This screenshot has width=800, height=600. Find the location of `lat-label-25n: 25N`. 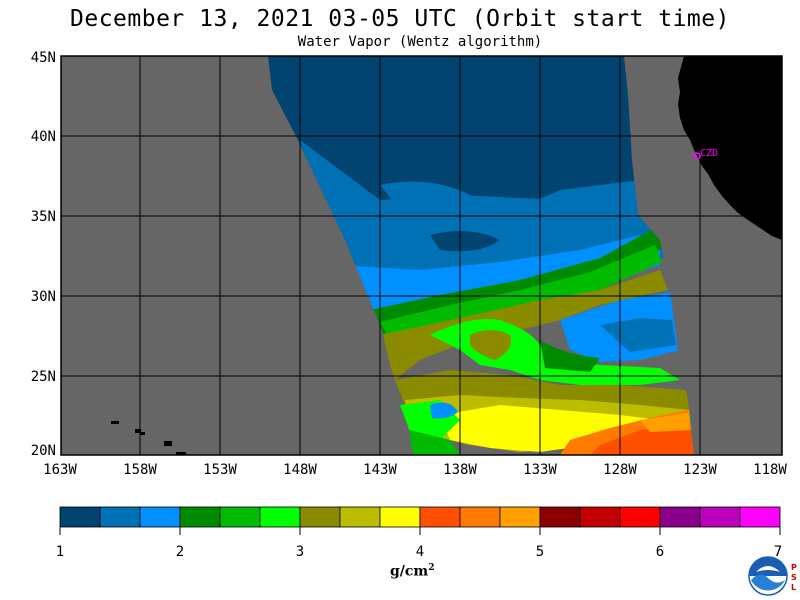

lat-label-25n: 25N is located at coordinates (43, 377).